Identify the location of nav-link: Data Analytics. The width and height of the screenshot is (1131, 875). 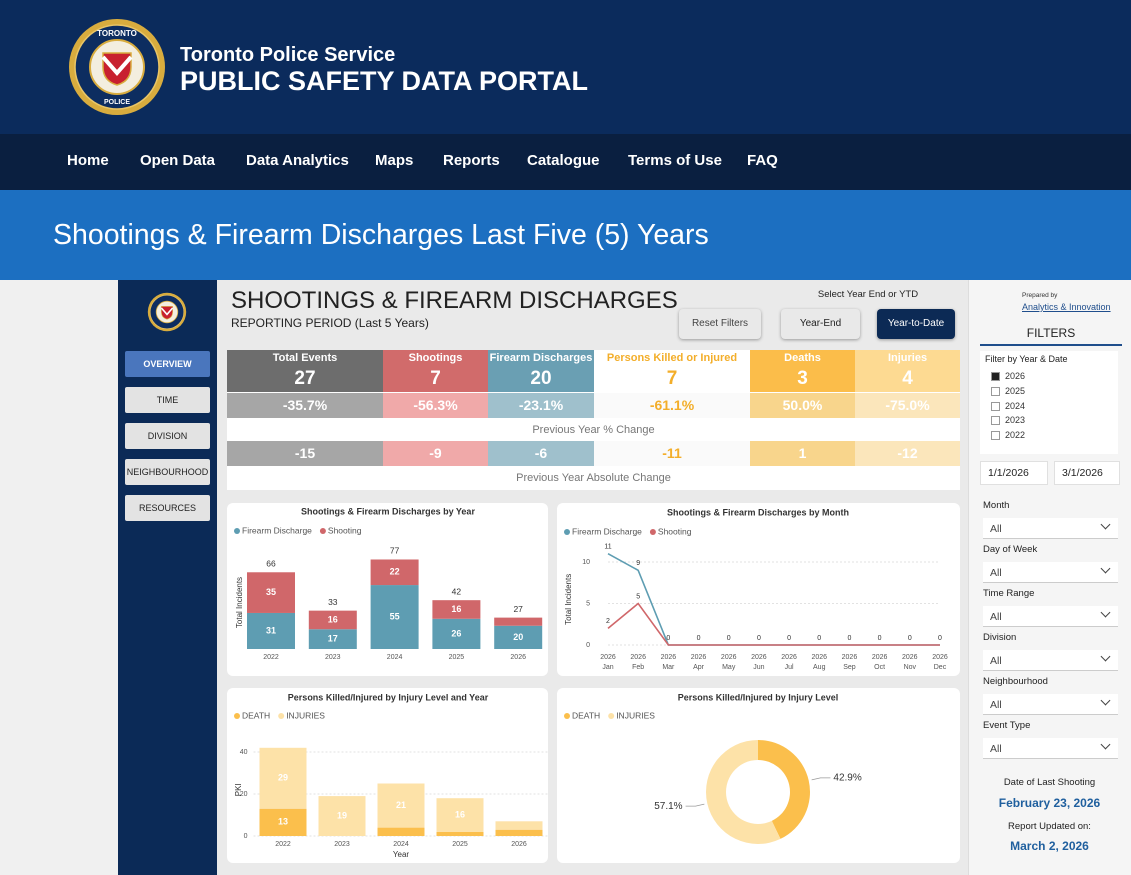
(297, 160).